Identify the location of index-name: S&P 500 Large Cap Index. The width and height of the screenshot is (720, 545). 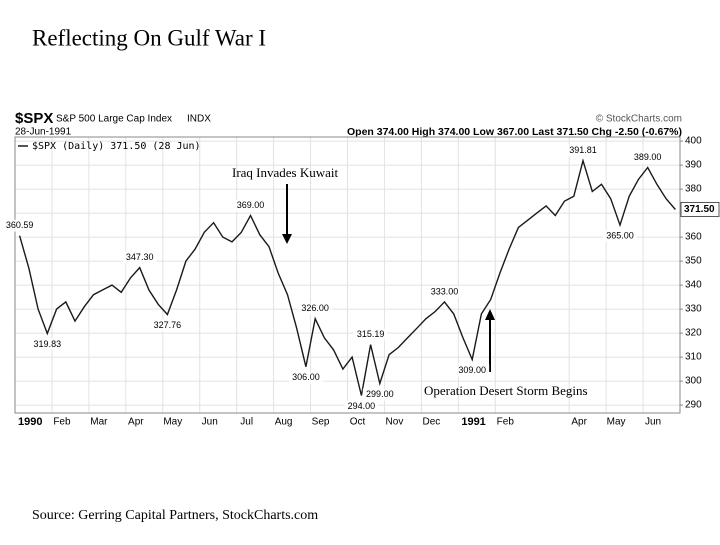
(114, 119).